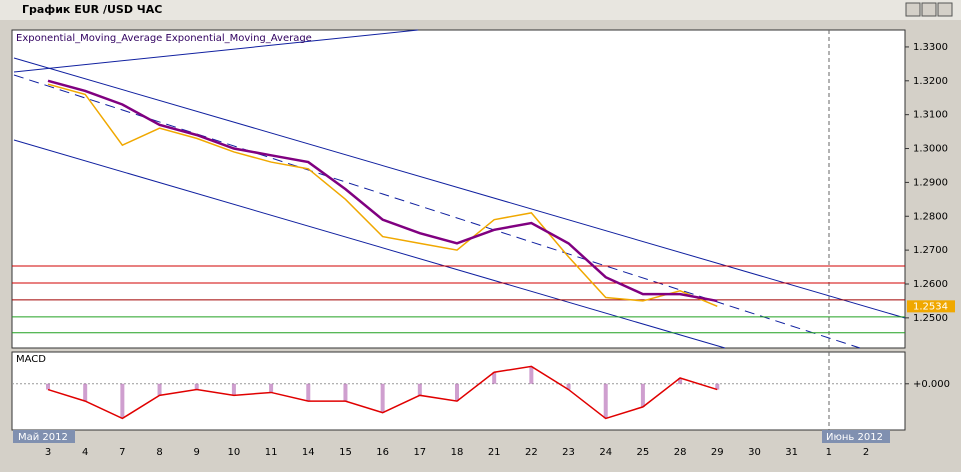  I want to click on y-tick-label: 1.2700, so click(930, 250).